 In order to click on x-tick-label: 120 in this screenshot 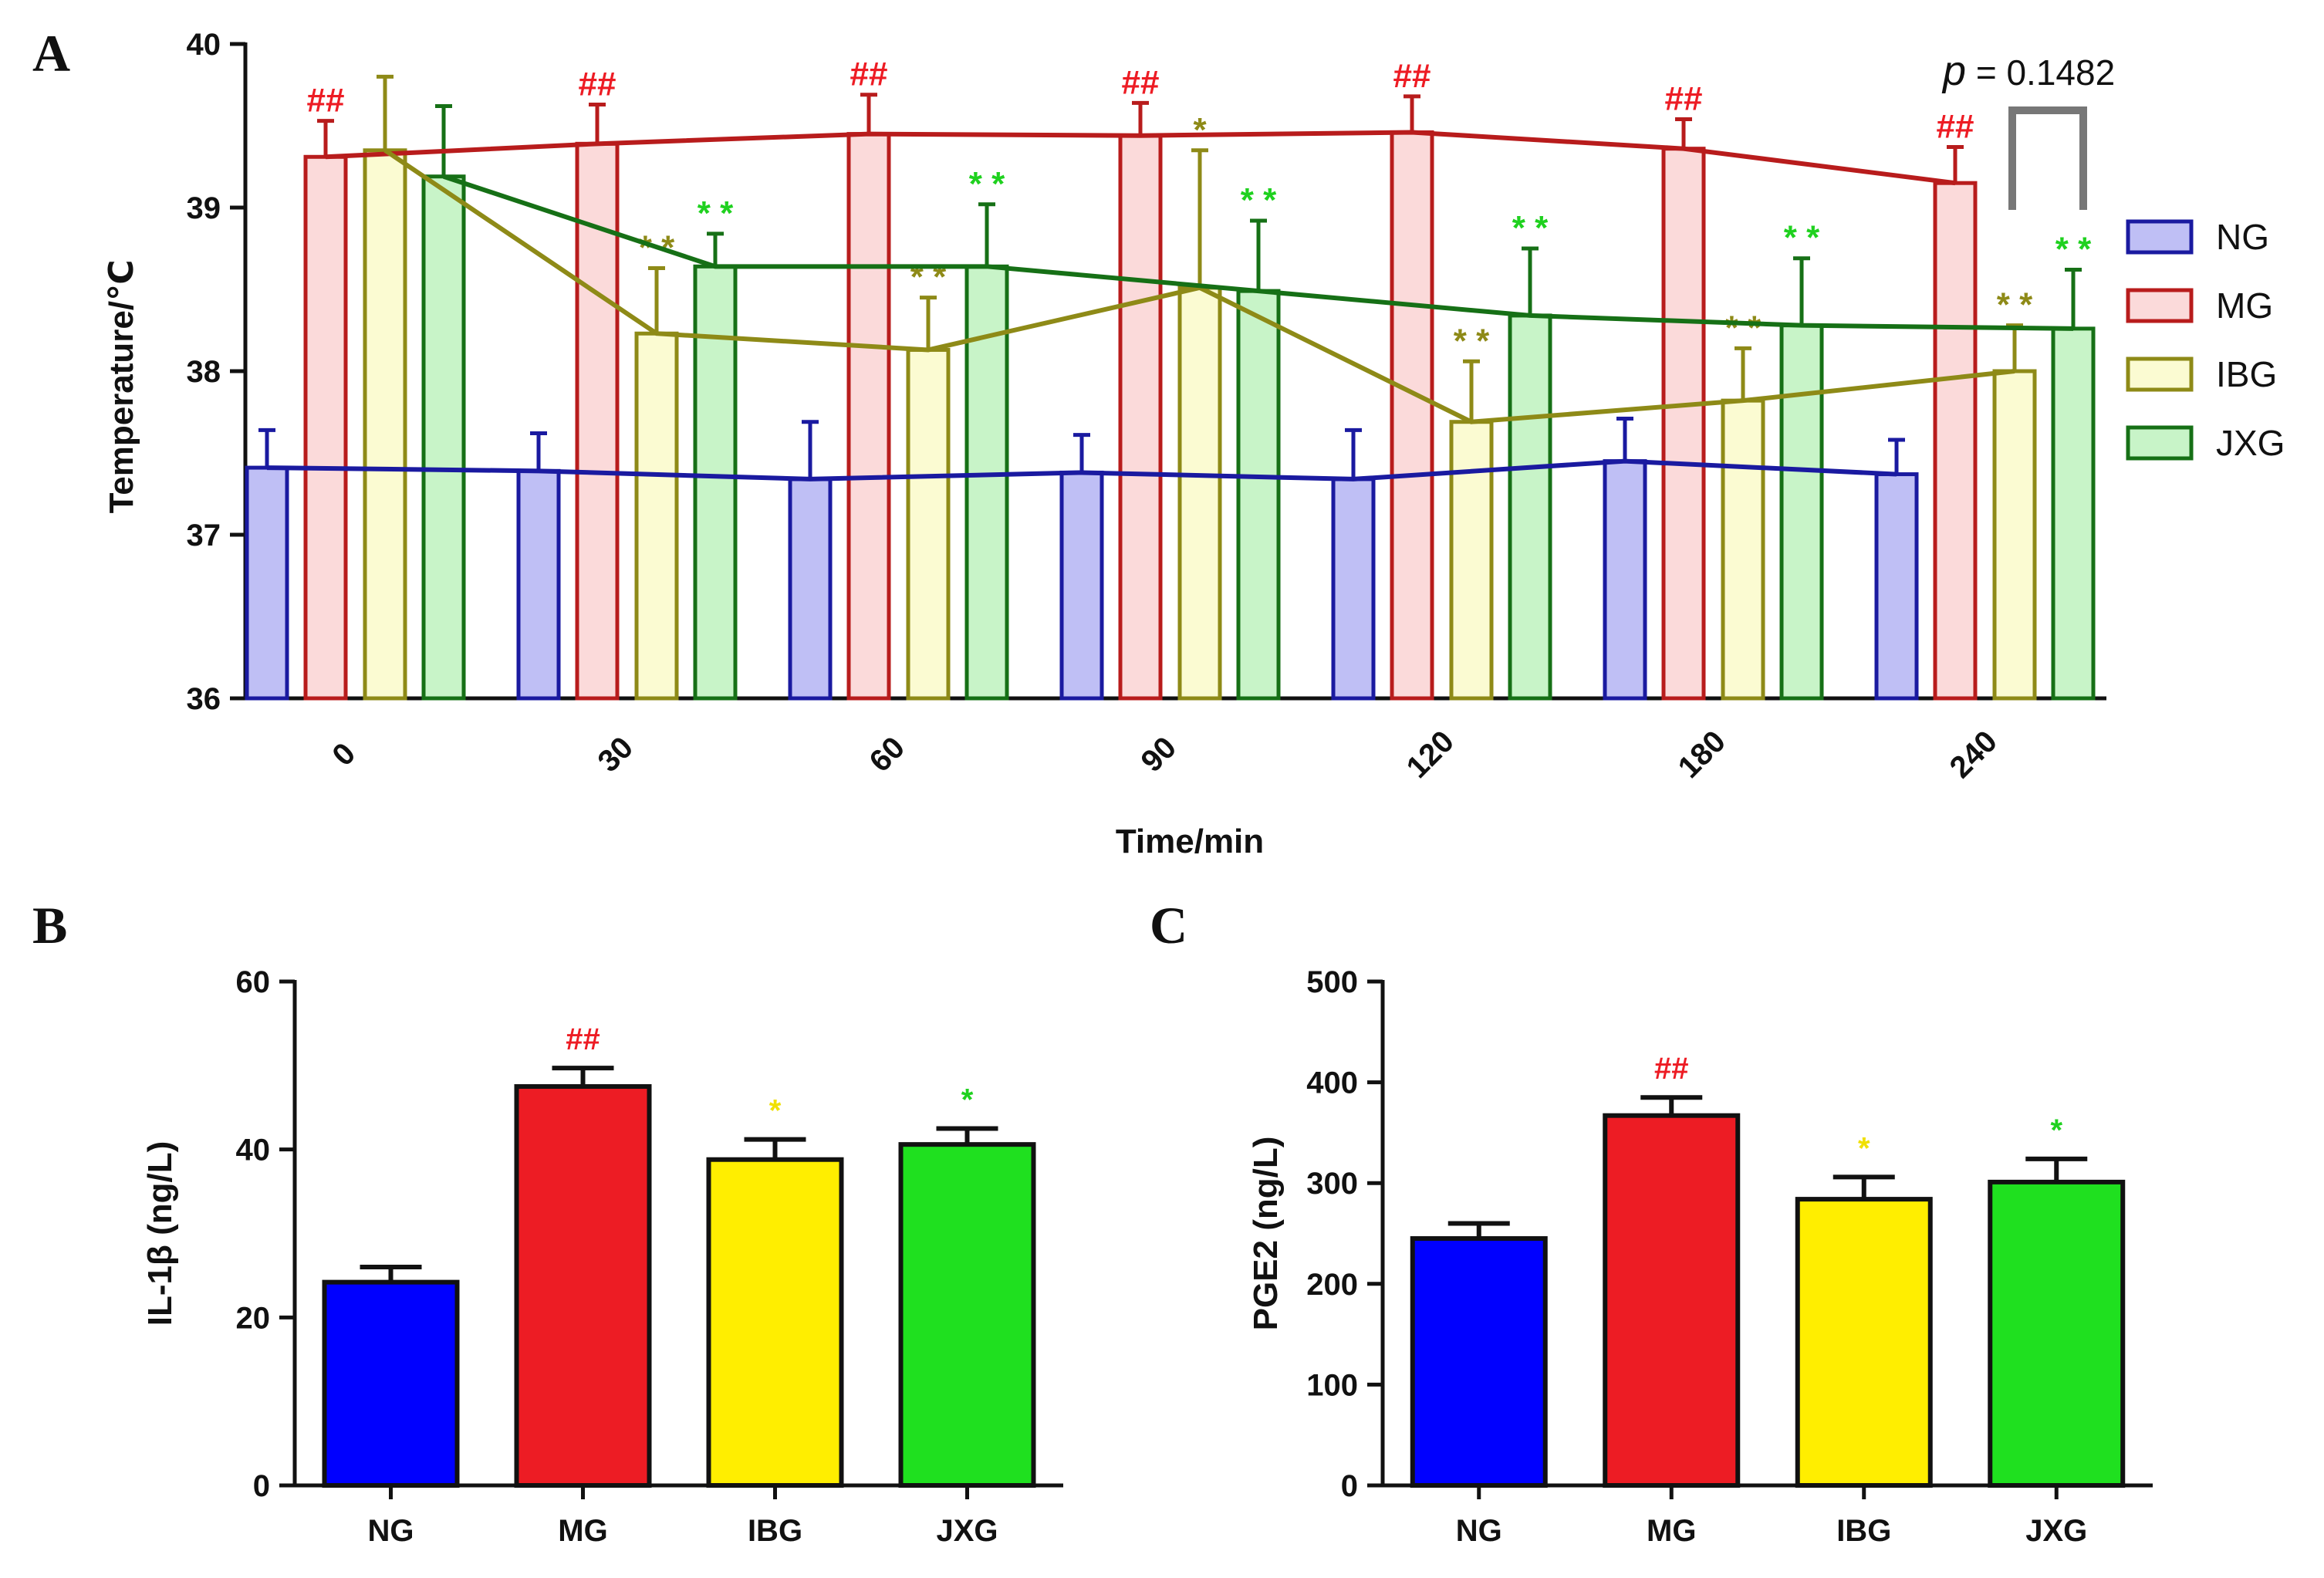, I will do `click(1430, 755)`.